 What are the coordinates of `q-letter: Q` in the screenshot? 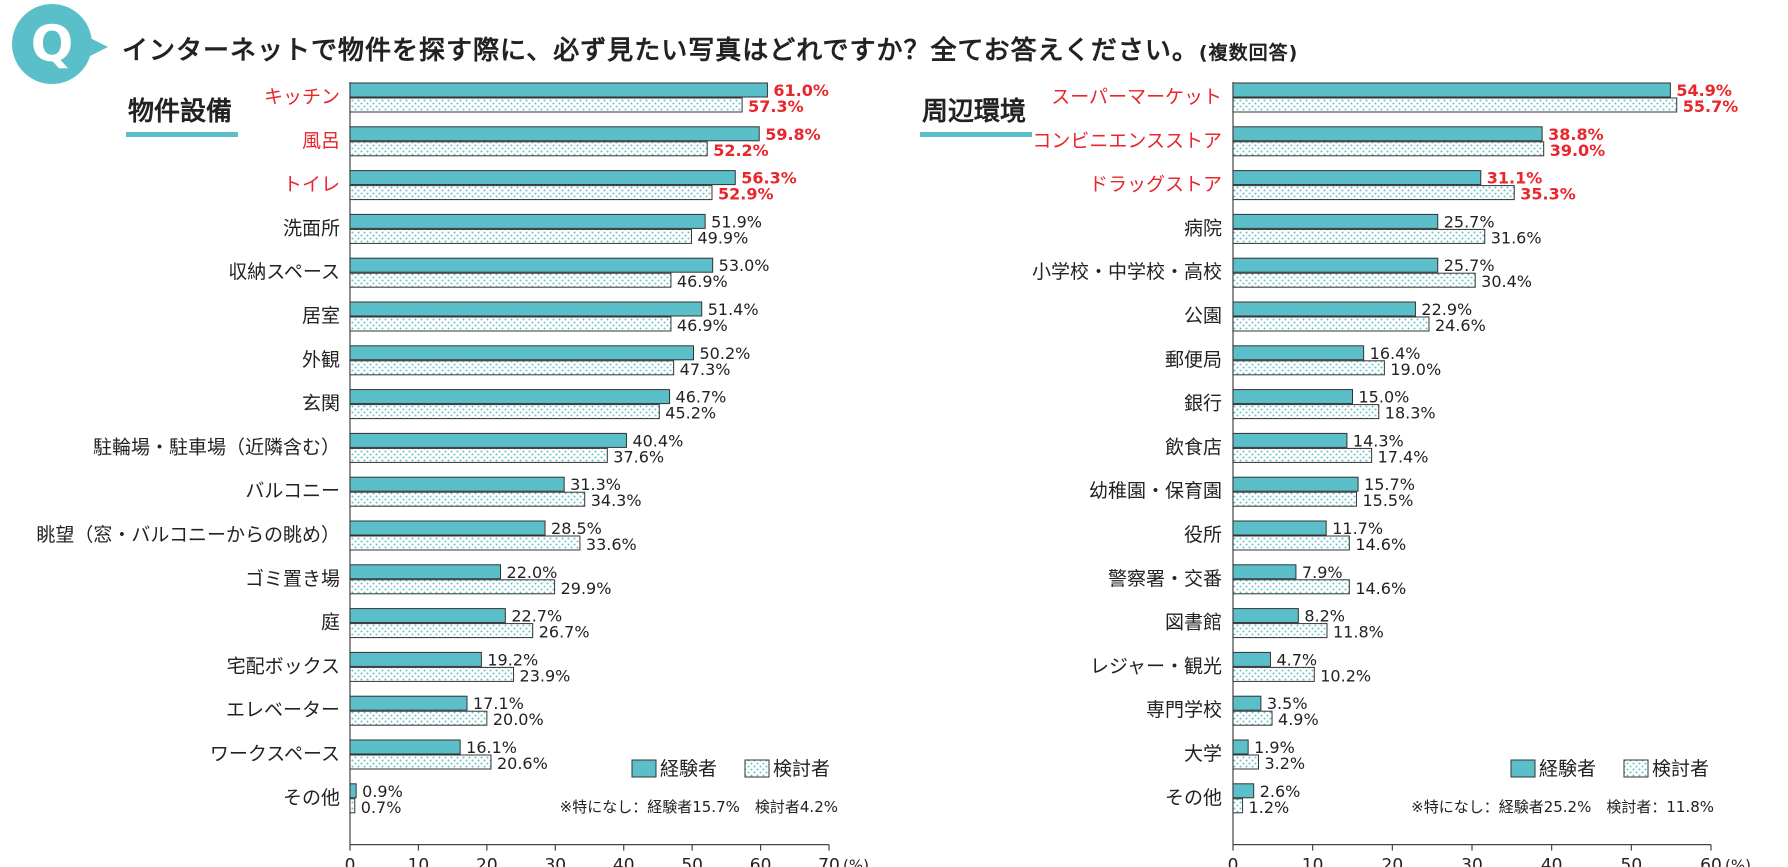 It's located at (52, 44).